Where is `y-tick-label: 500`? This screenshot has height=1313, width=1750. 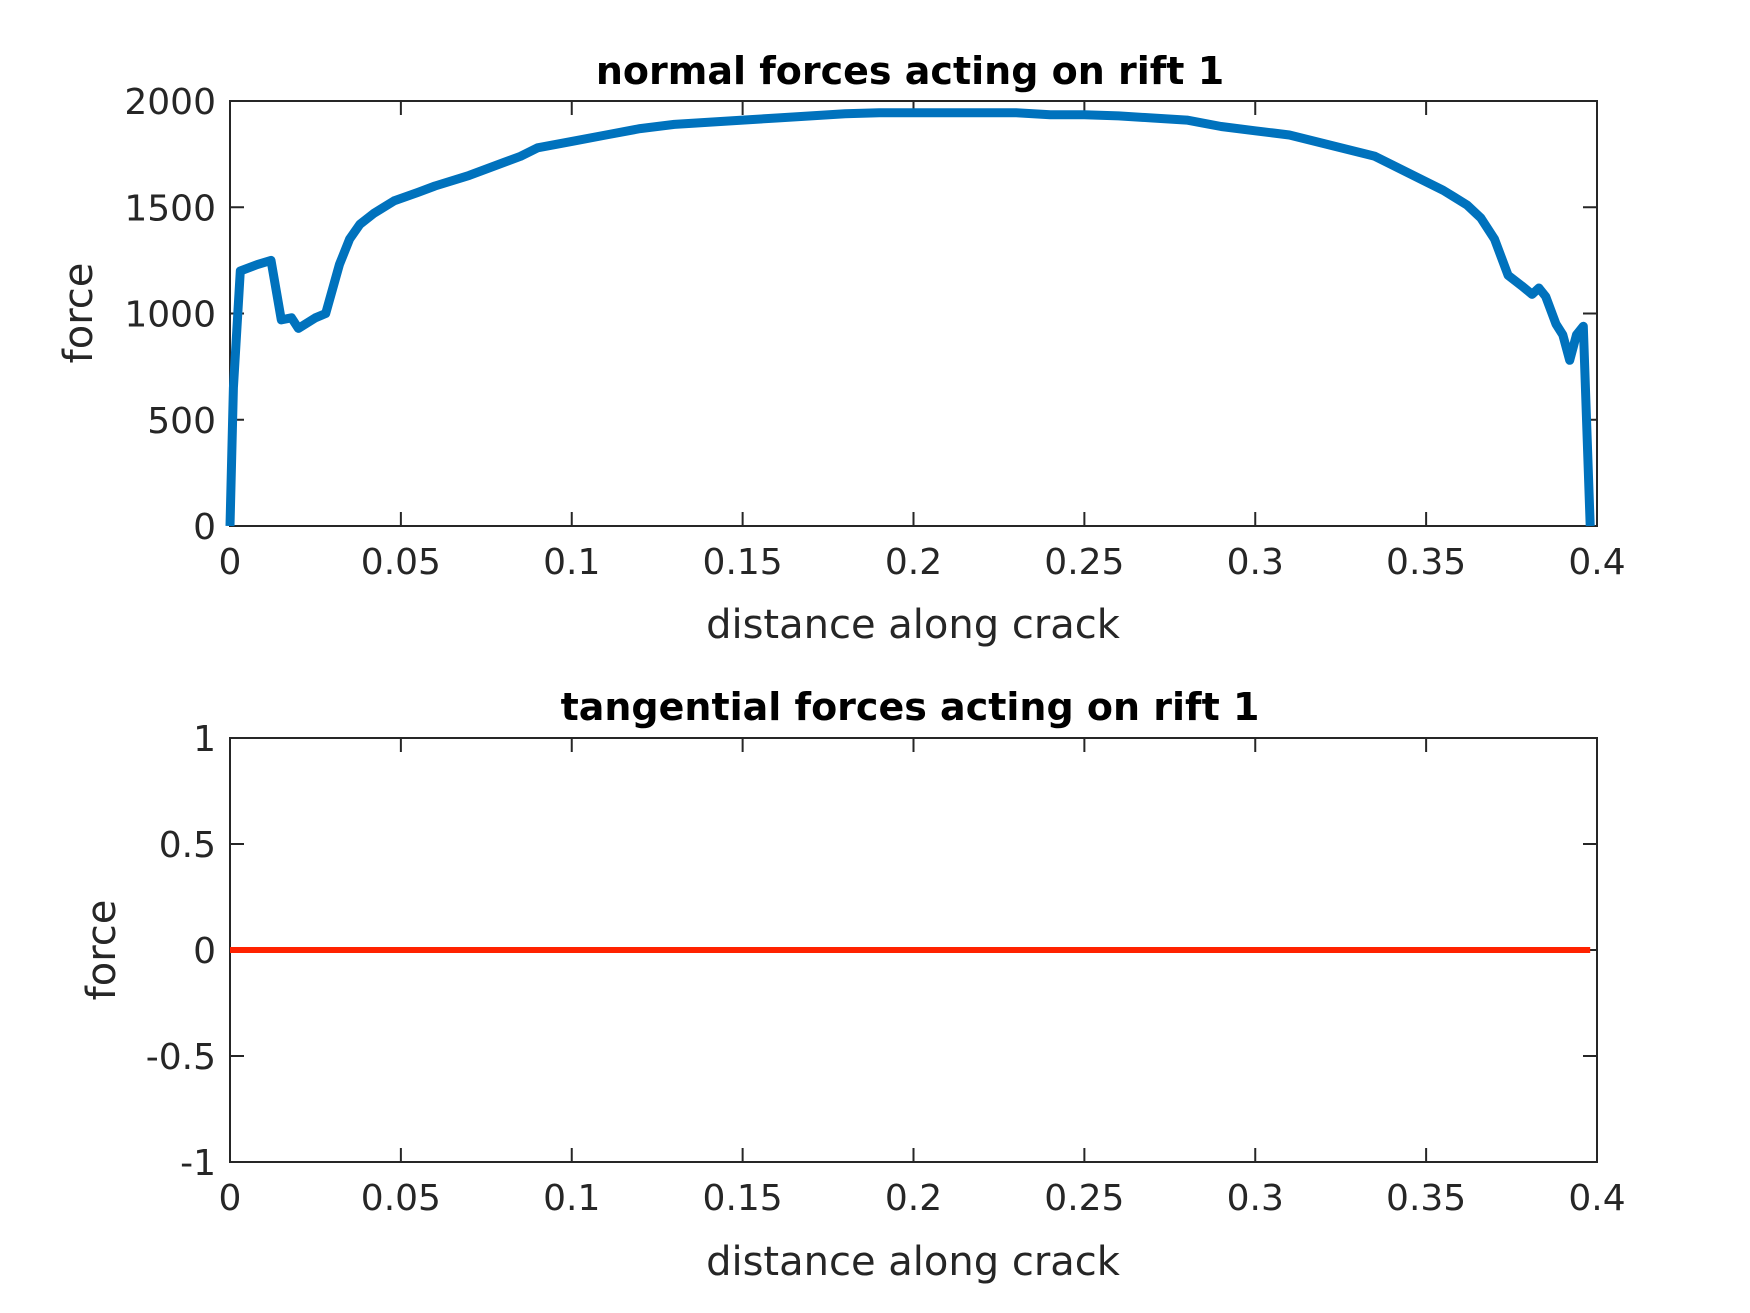 y-tick-label: 500 is located at coordinates (181, 421).